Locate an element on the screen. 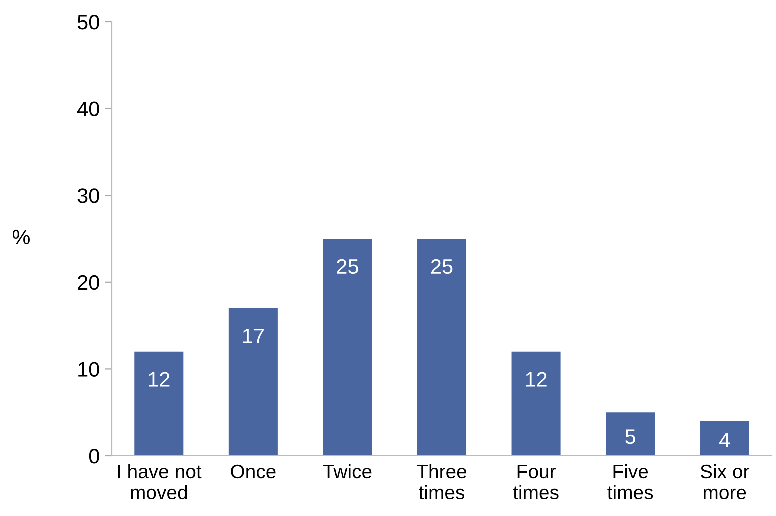 The width and height of the screenshot is (776, 516). x-tick-label: Six or more is located at coordinates (725, 482).